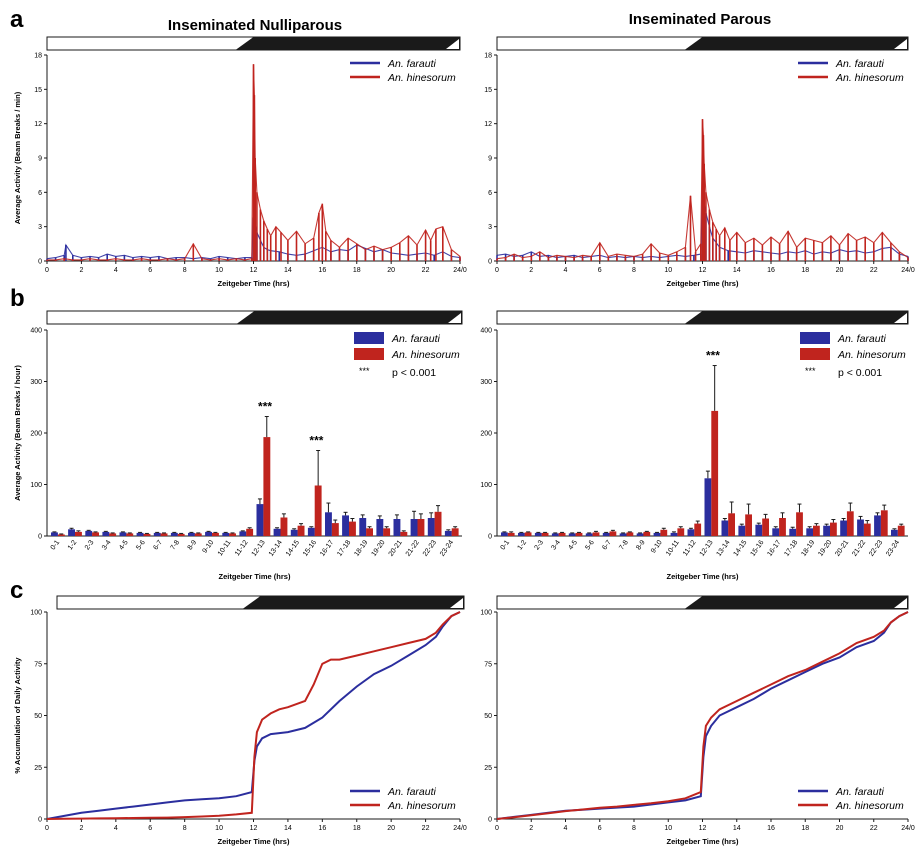 The height and width of the screenshot is (851, 917). Describe the element at coordinates (506, 545) in the screenshot. I see `x-tick-label: 0-1` at that location.